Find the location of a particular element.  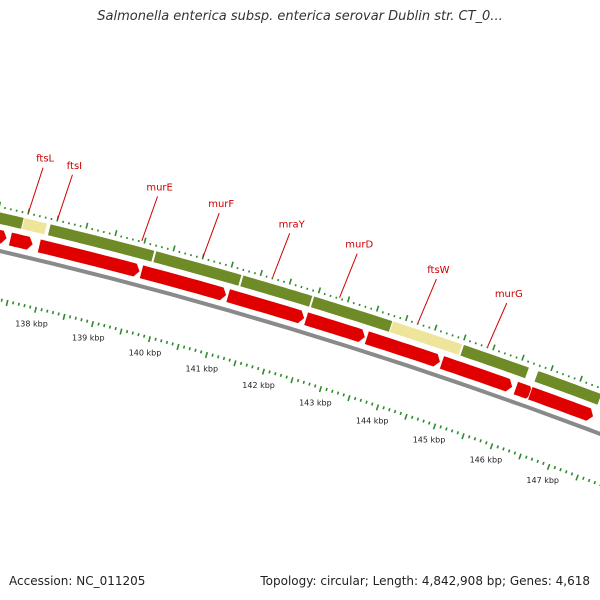

gene-label-ftsw: ftsW is located at coordinates (438, 270).